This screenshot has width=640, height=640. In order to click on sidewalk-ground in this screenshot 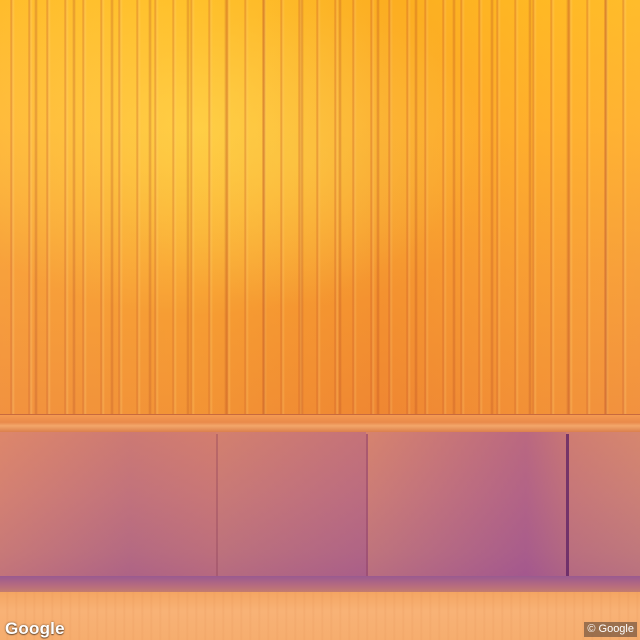, I will do `click(320, 616)`.